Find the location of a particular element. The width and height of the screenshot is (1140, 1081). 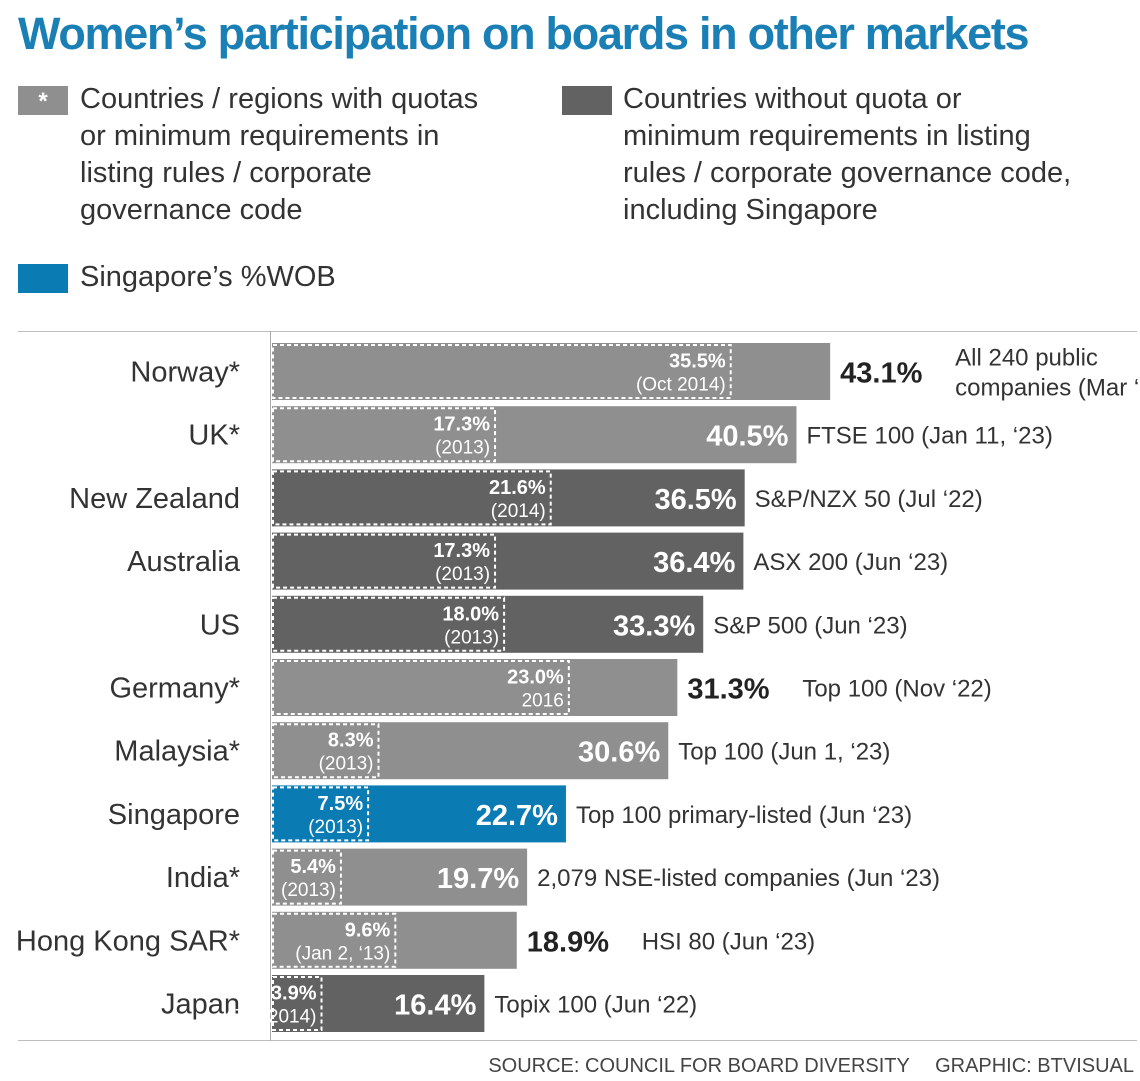

legend-singapore-text: Singapore’s %WOB is located at coordinates (208, 277).